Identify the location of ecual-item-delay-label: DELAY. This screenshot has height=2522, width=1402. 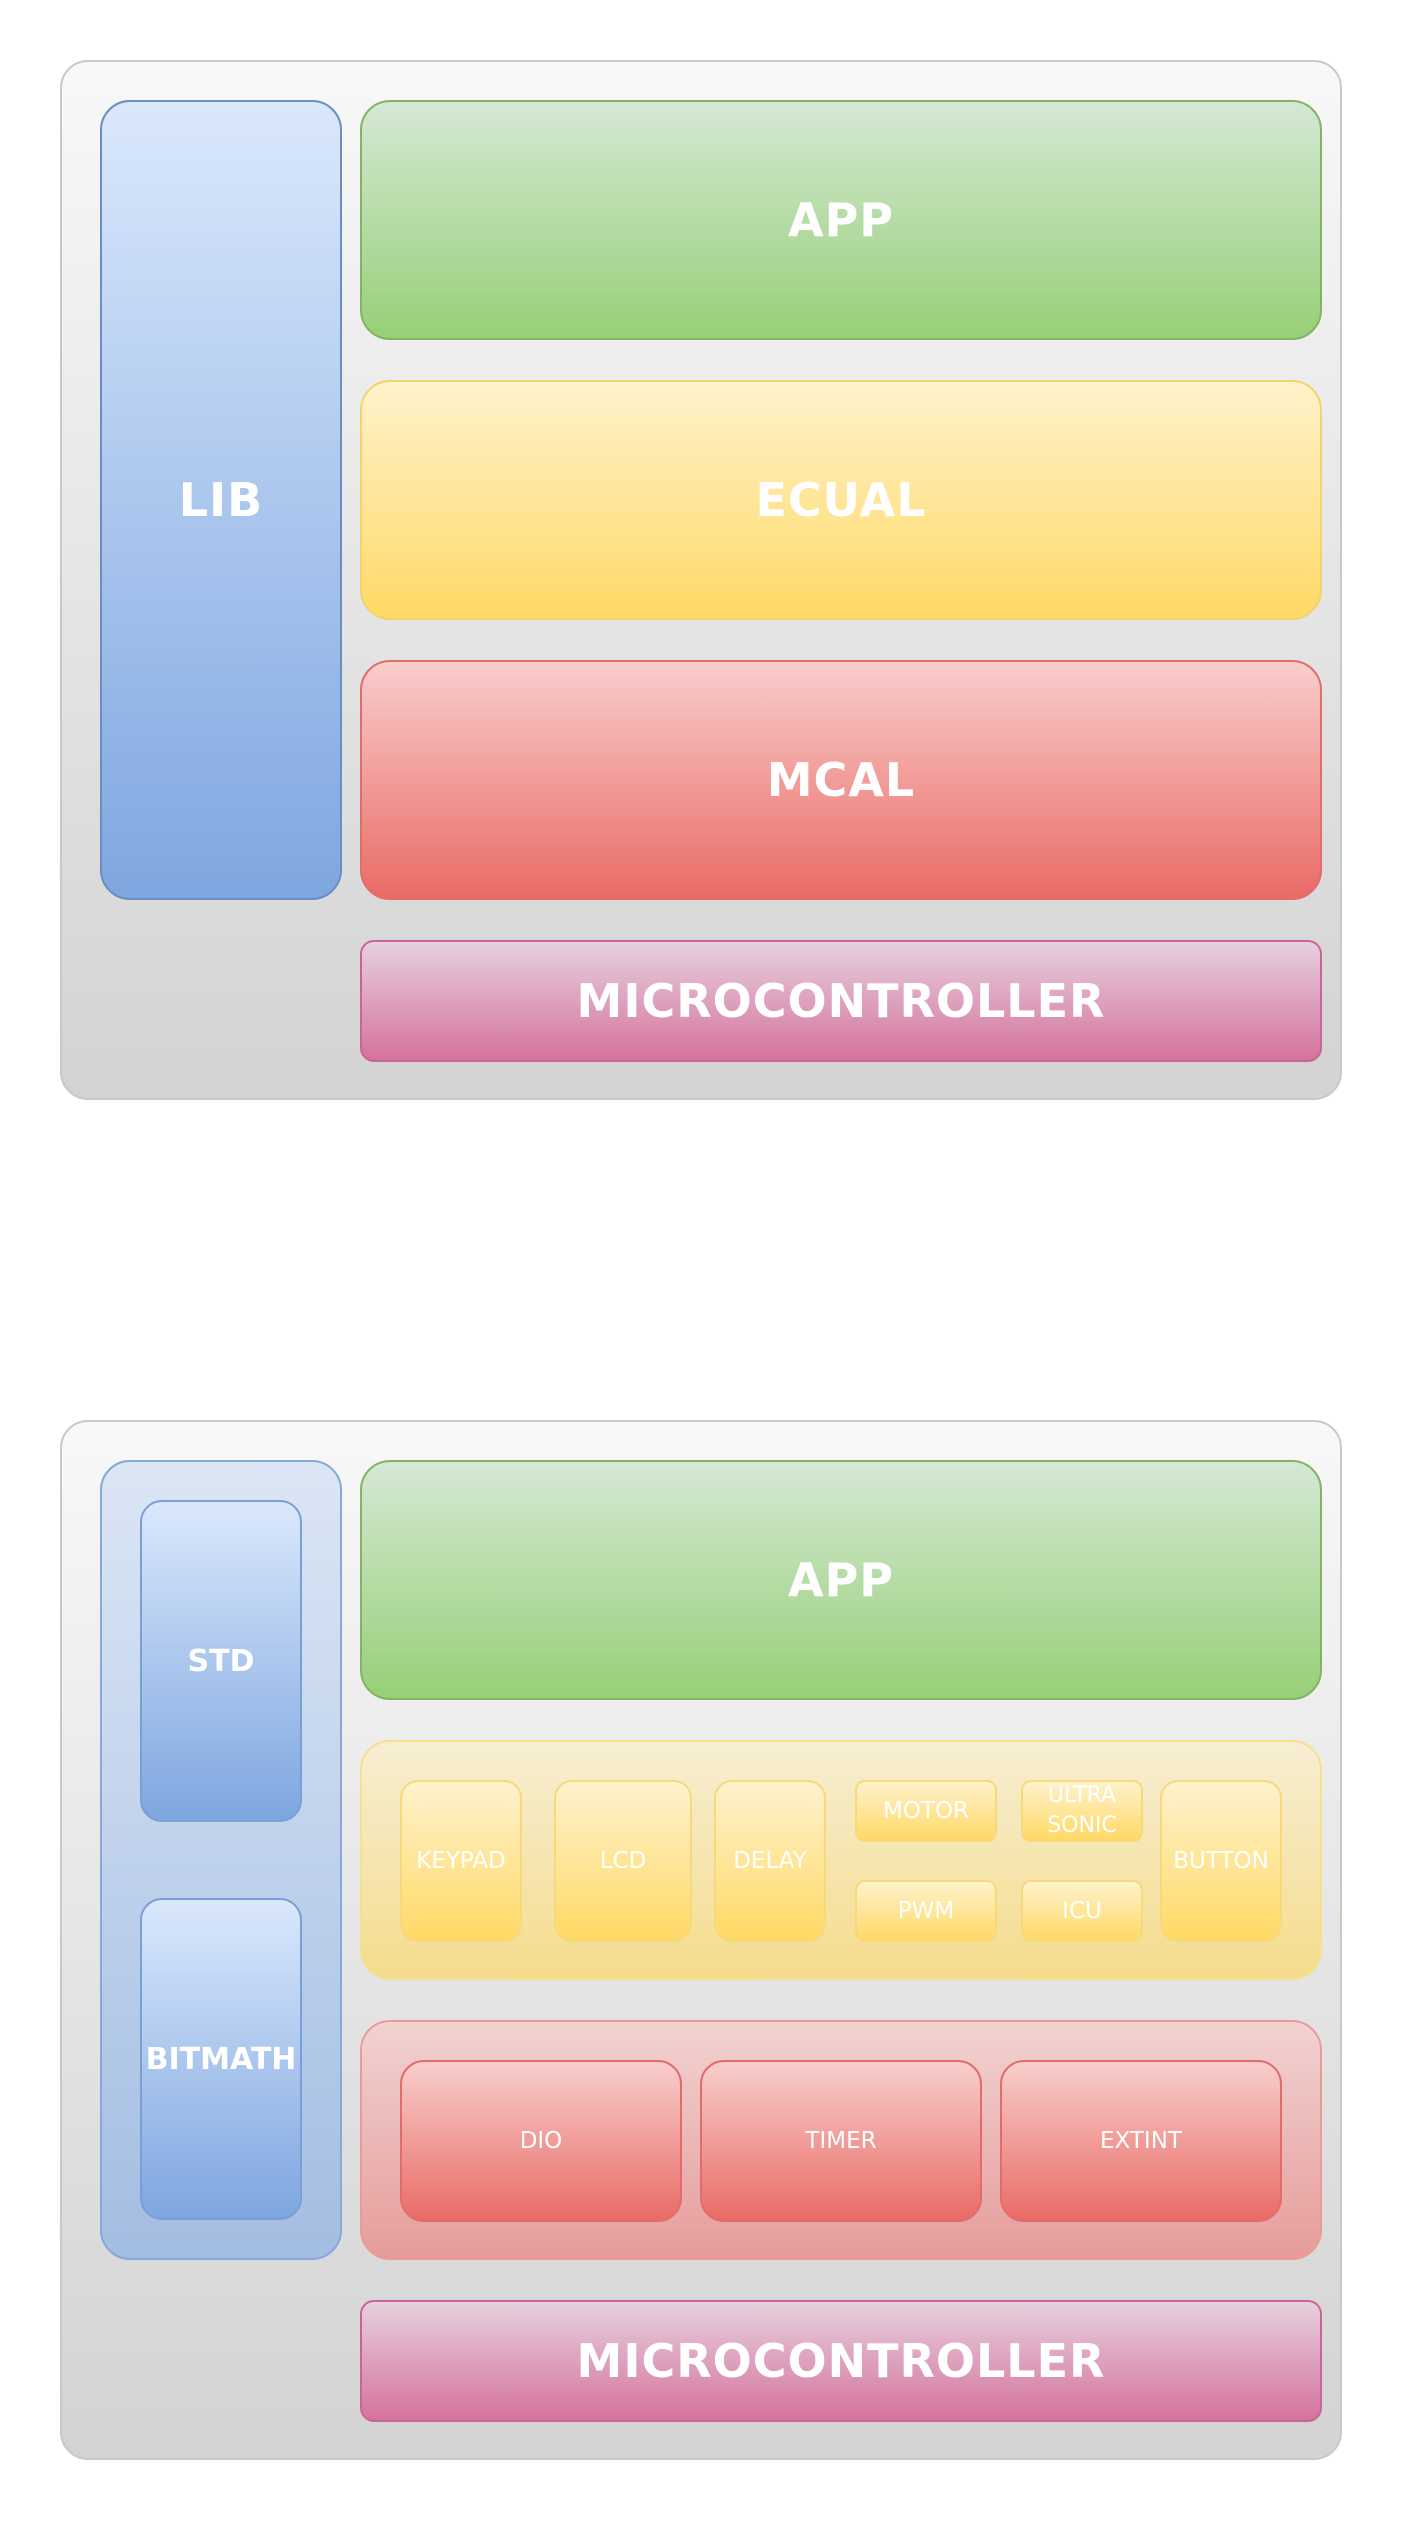
(770, 1861).